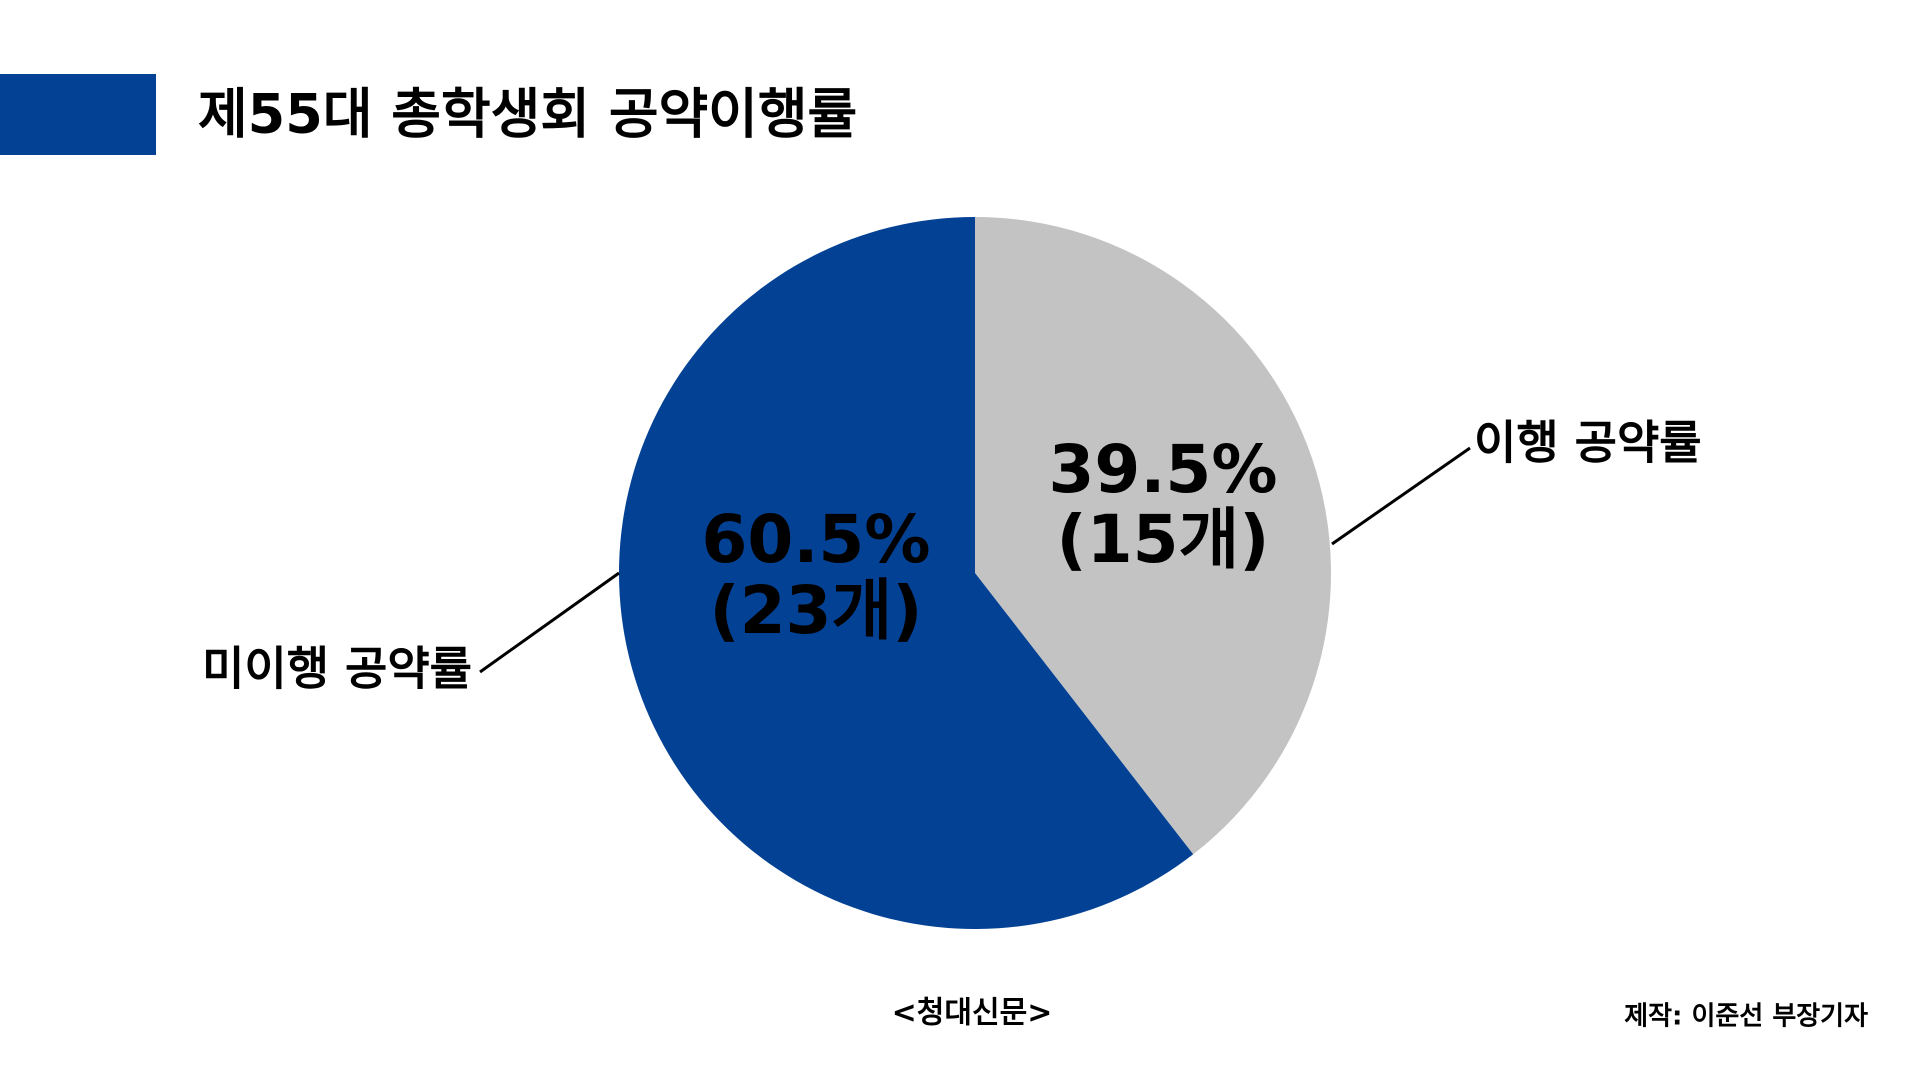  I want to click on chart-title: 제55대 총학생회 공약이행률, so click(527, 114).